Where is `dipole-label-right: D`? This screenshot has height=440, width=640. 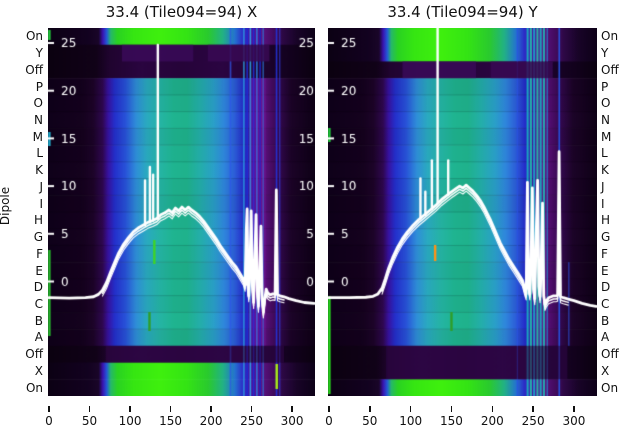 dipole-label-right: D is located at coordinates (606, 287).